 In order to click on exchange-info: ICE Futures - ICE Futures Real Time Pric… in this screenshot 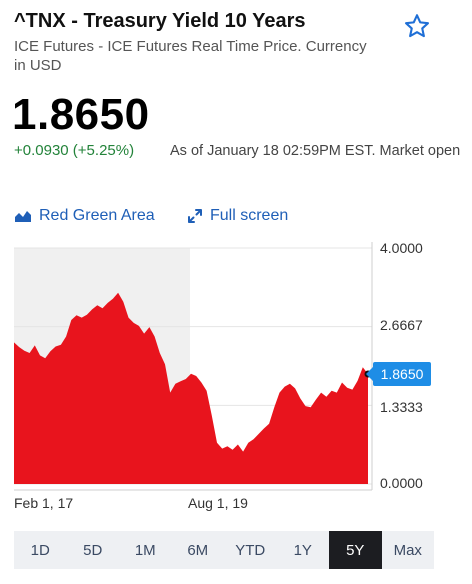, I will do `click(190, 56)`.